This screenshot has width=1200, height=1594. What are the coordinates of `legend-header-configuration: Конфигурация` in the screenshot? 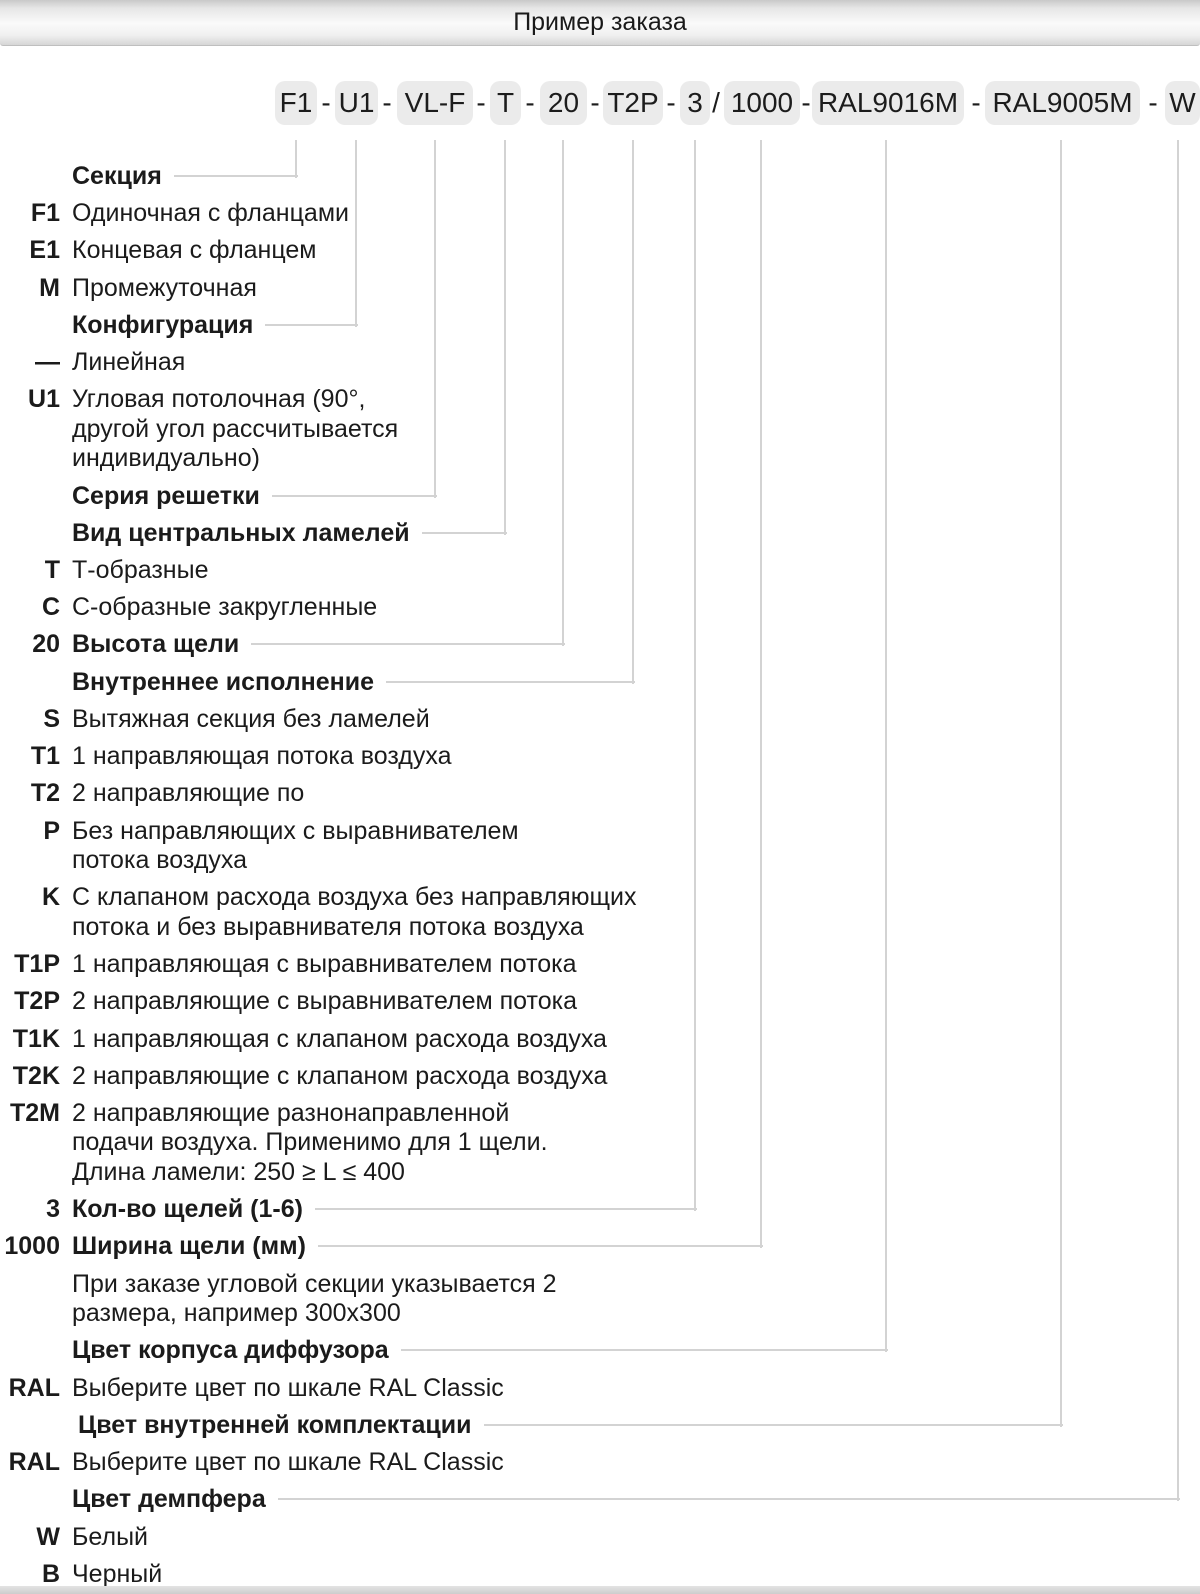 It's located at (179, 325).